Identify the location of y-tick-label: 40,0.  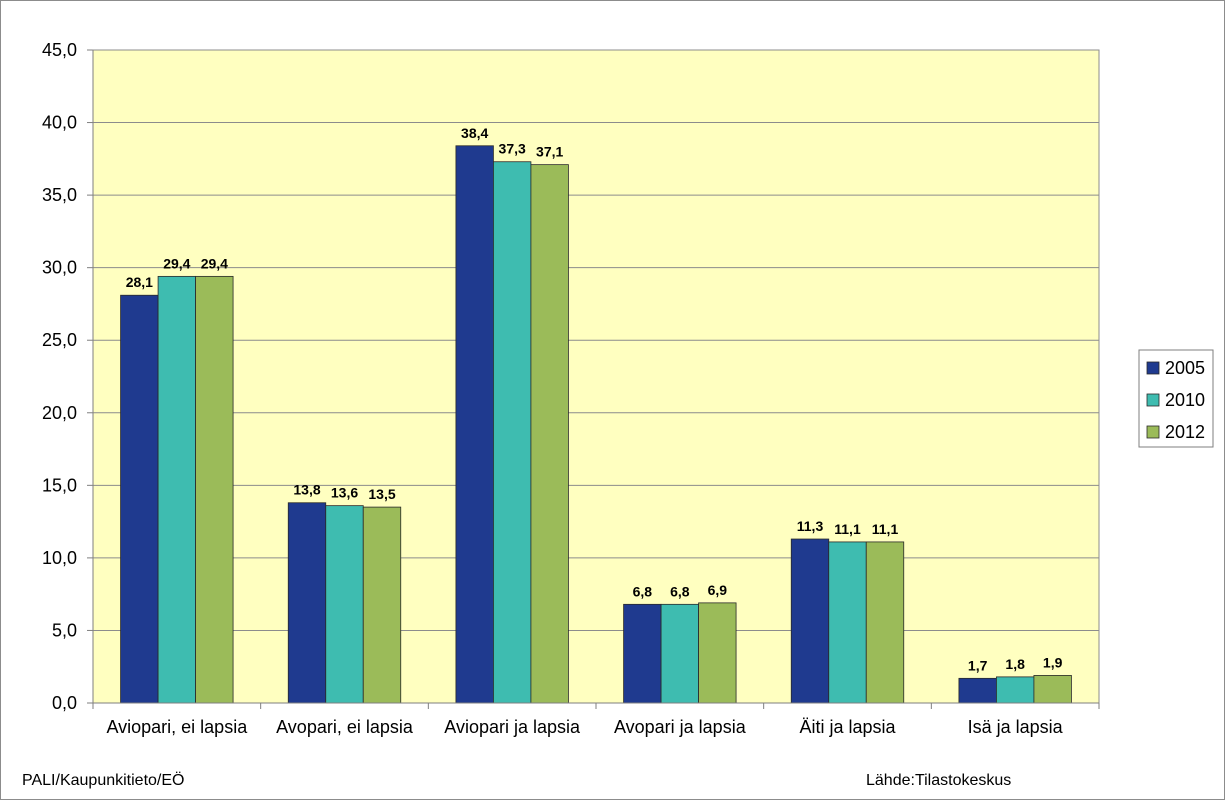
(59, 123).